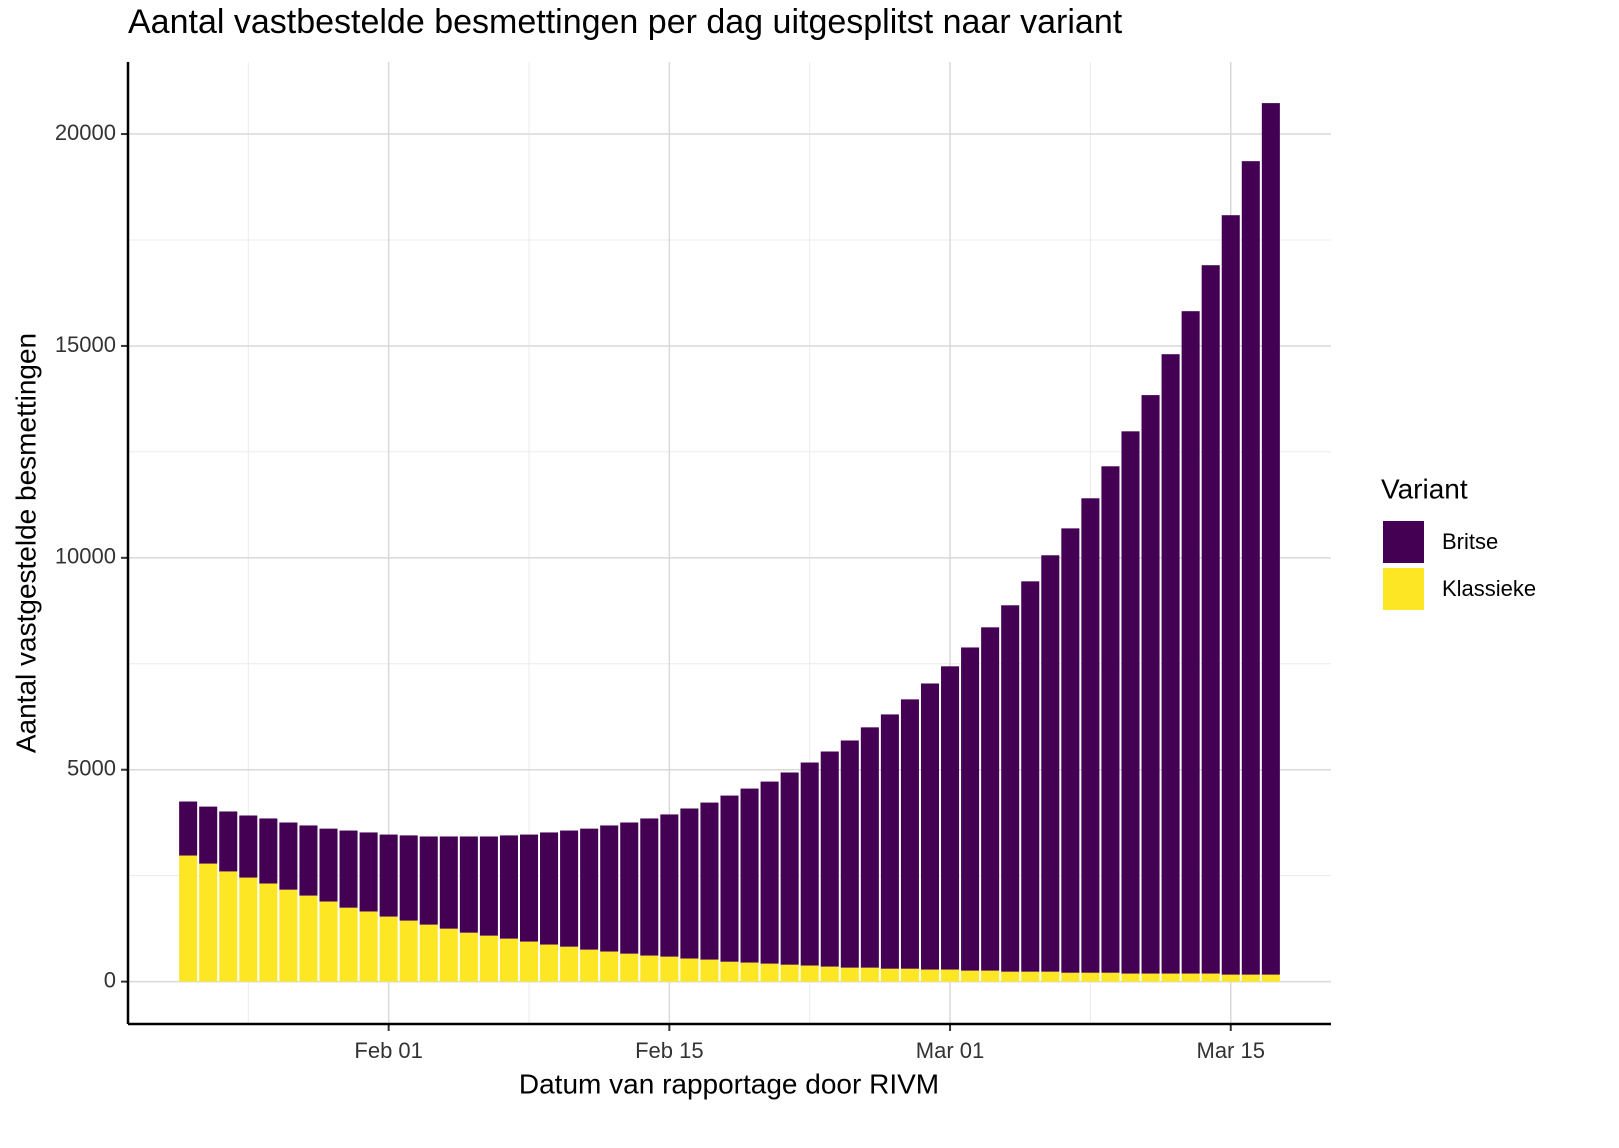  I want to click on x-tick-label: Feb 15, so click(669, 1050).